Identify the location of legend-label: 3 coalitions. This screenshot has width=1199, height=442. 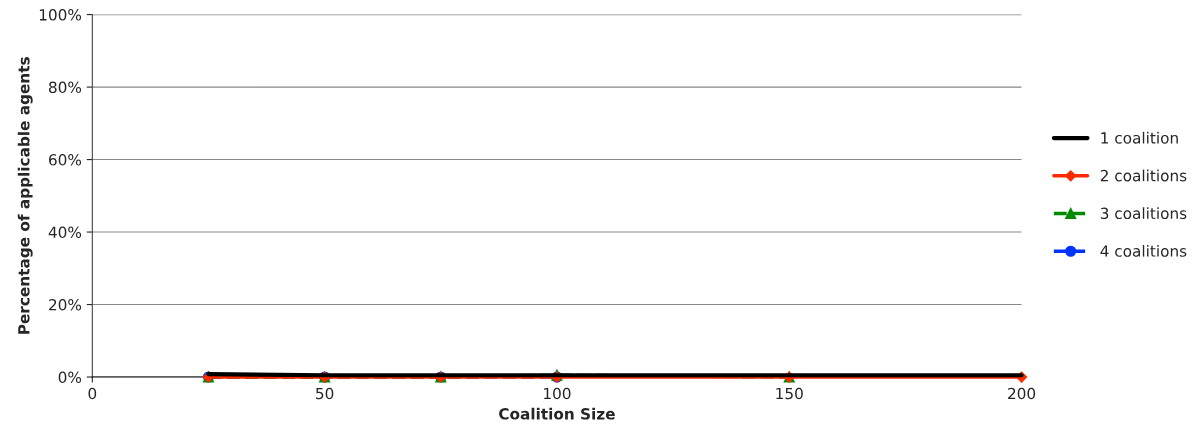
(1143, 213).